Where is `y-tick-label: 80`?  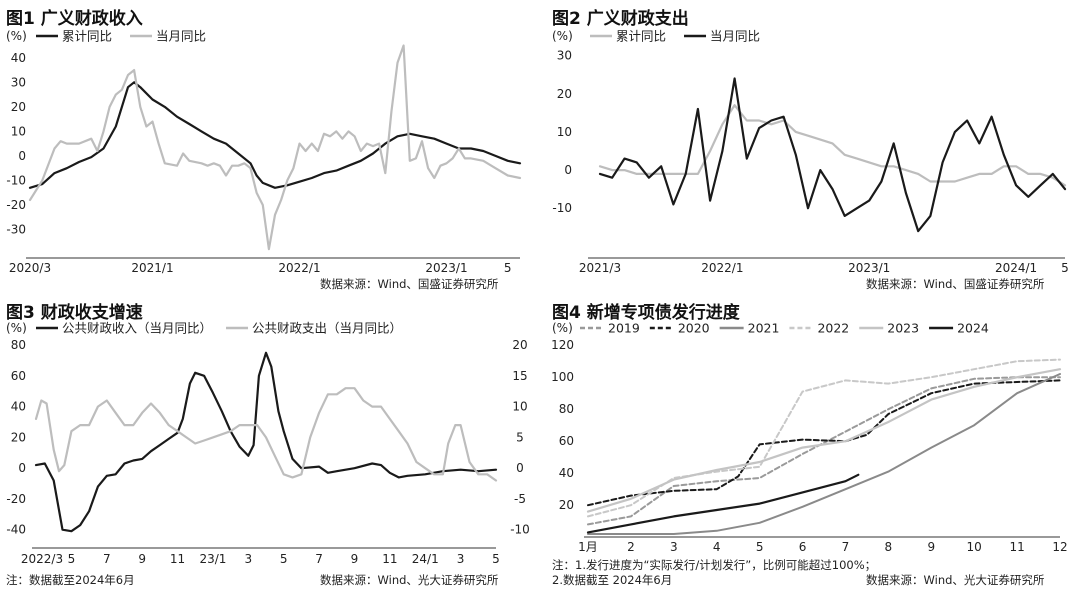 y-tick-label: 80 is located at coordinates (566, 409).